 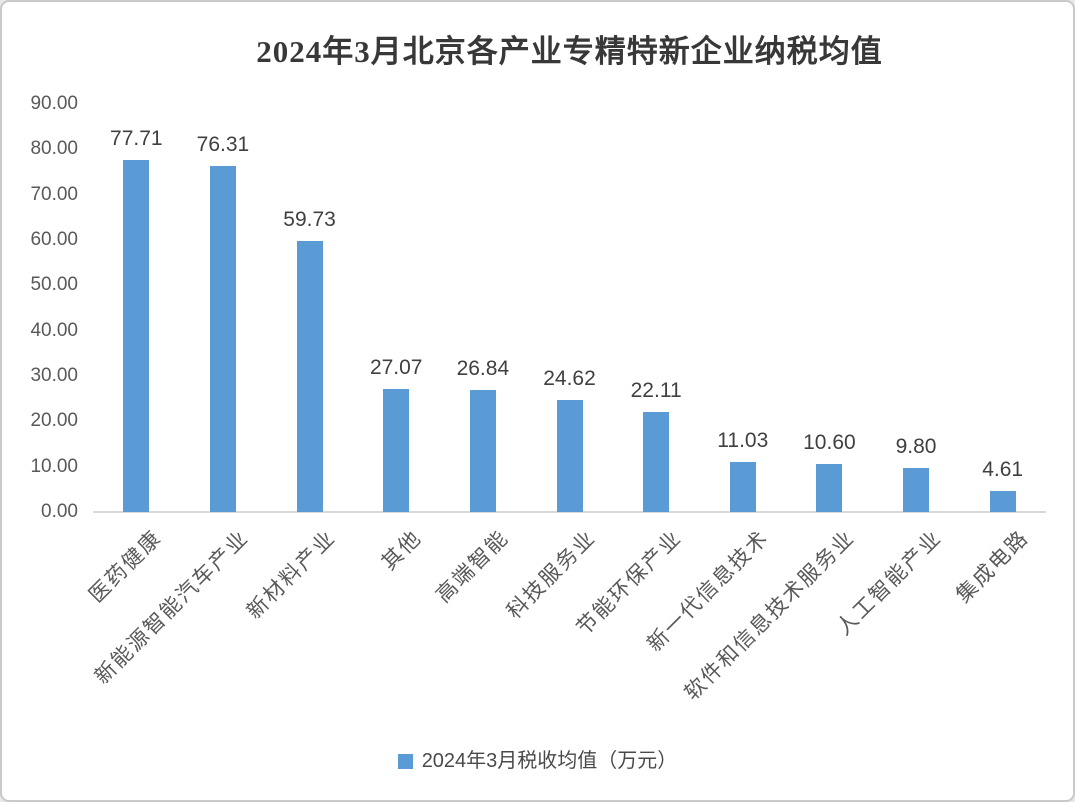 I want to click on y-axis-tick-label: 40.00, so click(x=54, y=330).